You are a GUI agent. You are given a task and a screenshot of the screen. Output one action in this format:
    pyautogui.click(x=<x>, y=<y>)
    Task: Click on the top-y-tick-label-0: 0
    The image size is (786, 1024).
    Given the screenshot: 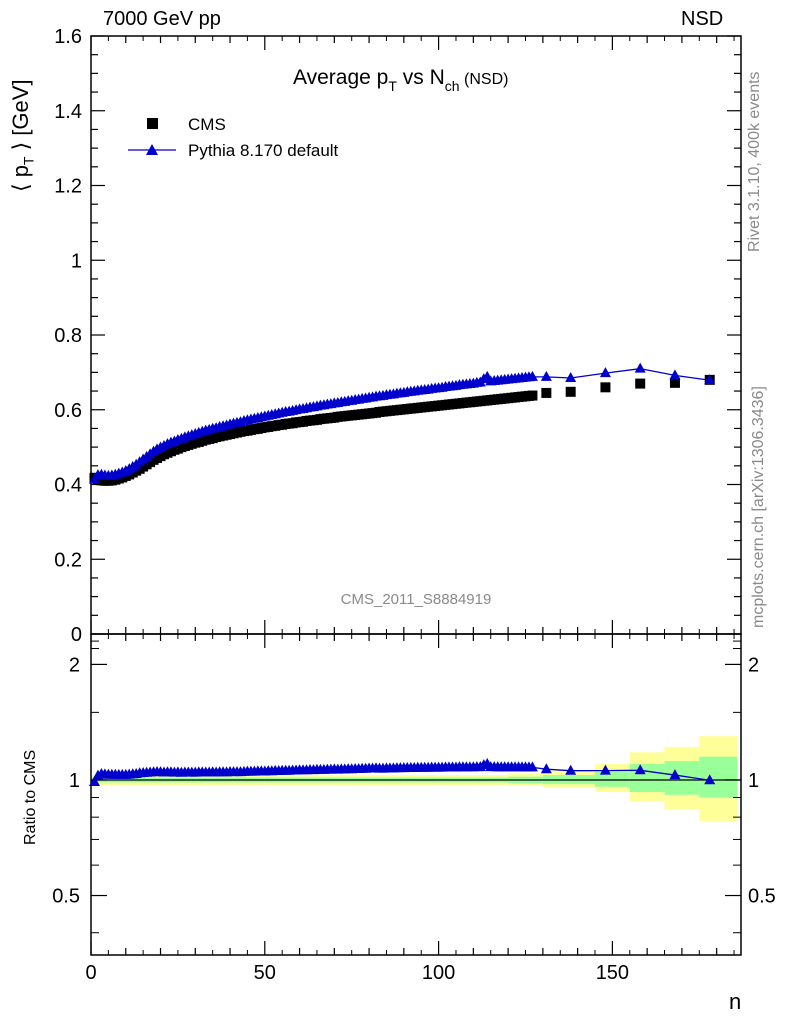 What is the action you would take?
    pyautogui.click(x=76, y=635)
    